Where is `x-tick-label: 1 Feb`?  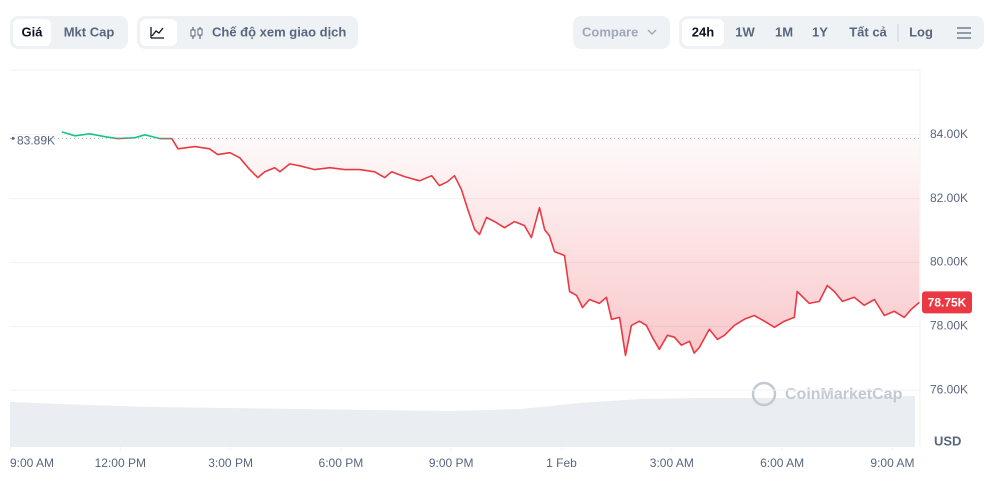 x-tick-label: 1 Feb is located at coordinates (561, 463).